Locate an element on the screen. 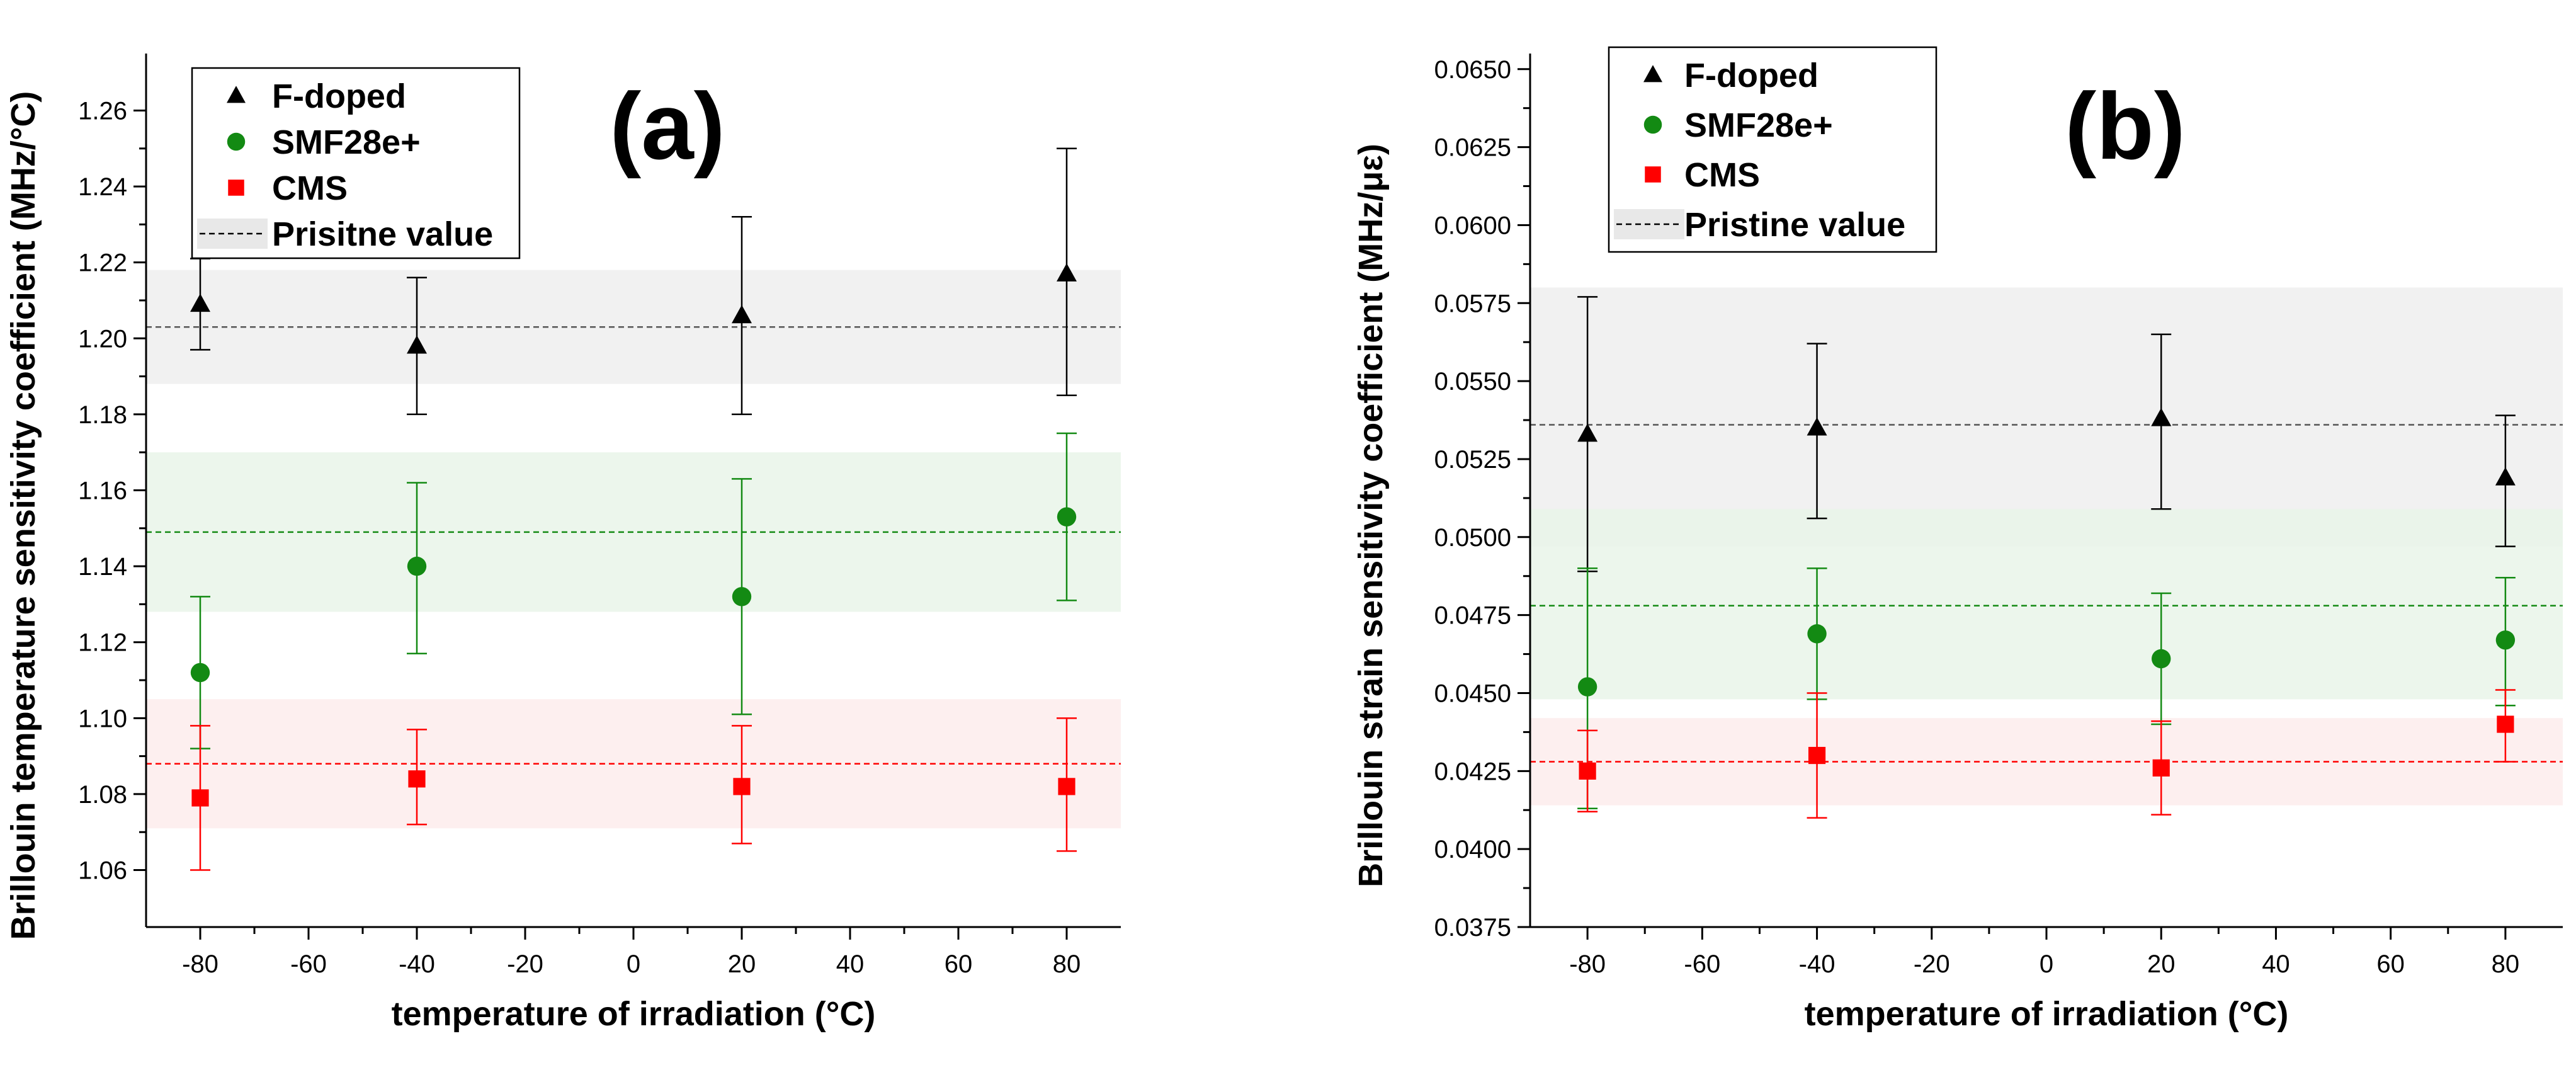 Image resolution: width=2576 pixels, height=1070 pixels. y-tick-label-4: 1.14 is located at coordinates (102, 567).